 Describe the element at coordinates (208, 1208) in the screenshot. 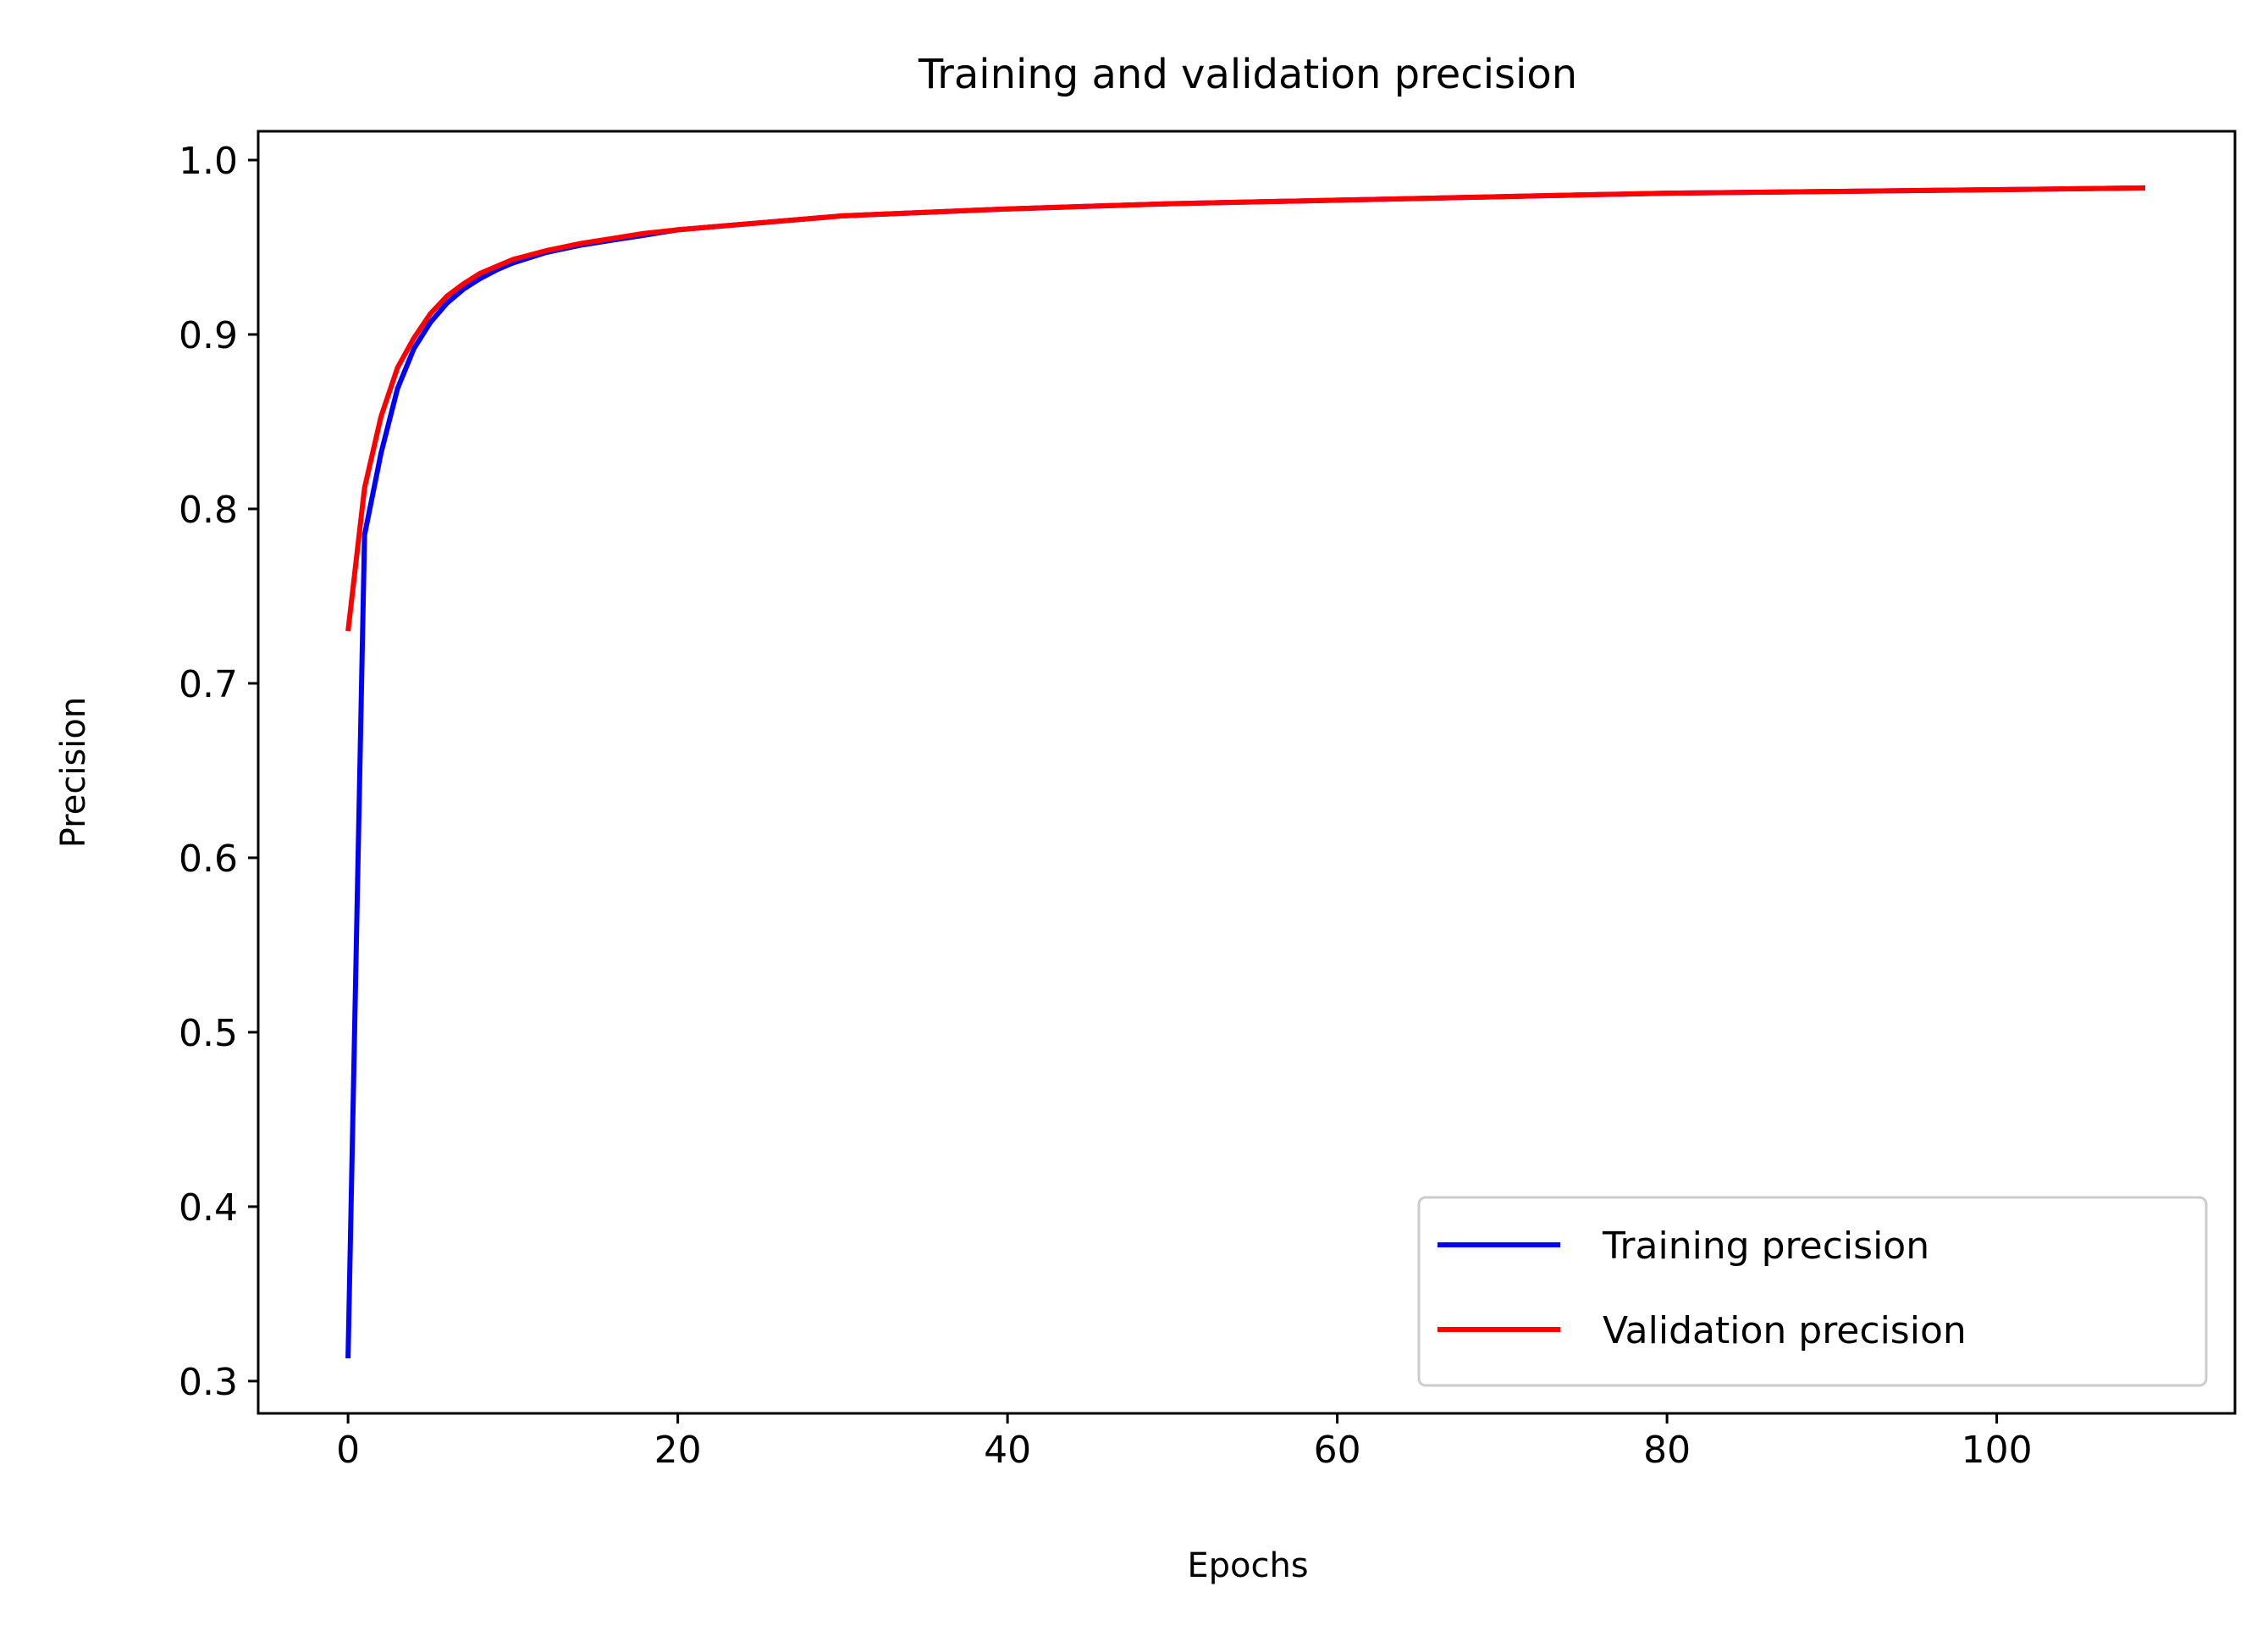

I see `y-tick-label: 0.4` at that location.